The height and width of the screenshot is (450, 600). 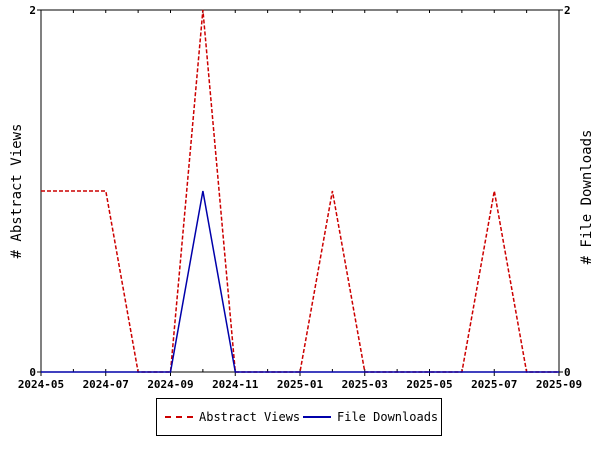 I want to click on legend-label-file-downloads: File Downloads, so click(x=388, y=417).